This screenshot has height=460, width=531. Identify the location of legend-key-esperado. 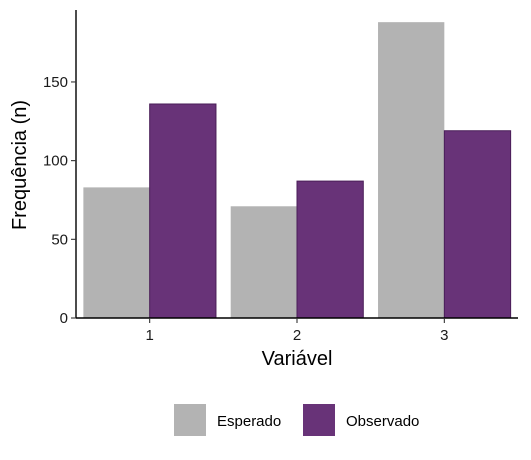
(190, 420).